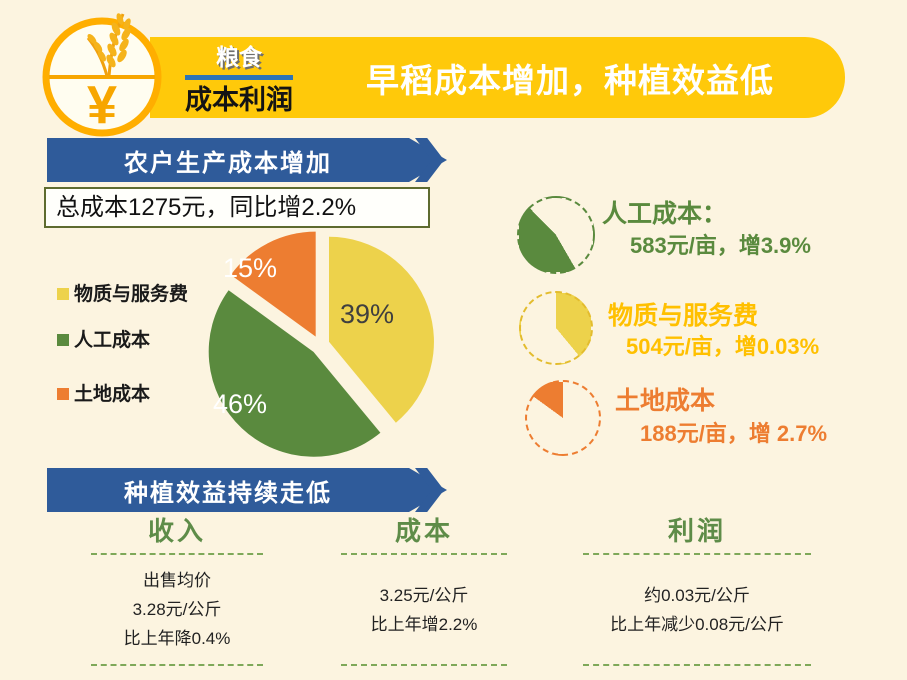 This screenshot has width=907, height=680. What do you see at coordinates (570, 80) in the screenshot?
I see `page-title: 早稻成本增加，种植效益低` at bounding box center [570, 80].